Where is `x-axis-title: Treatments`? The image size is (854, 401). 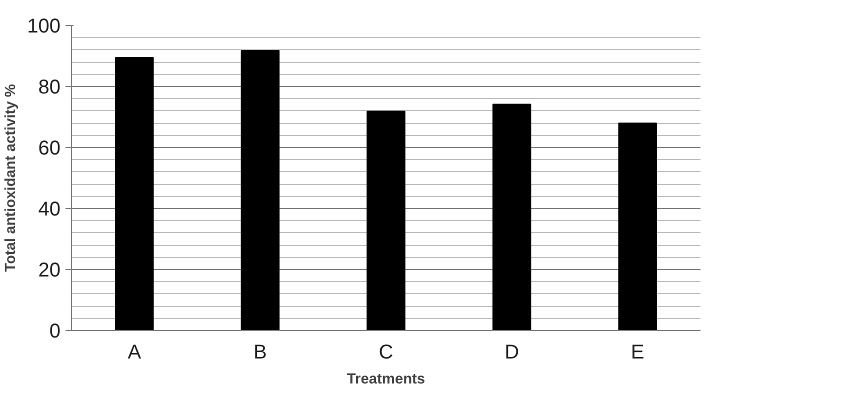
x-axis-title: Treatments is located at coordinates (386, 380).